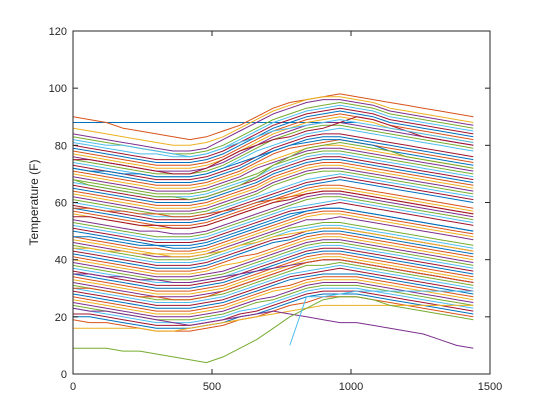 The height and width of the screenshot is (420, 560). What do you see at coordinates (351, 387) in the screenshot?
I see `x-tick-label: 1000` at bounding box center [351, 387].